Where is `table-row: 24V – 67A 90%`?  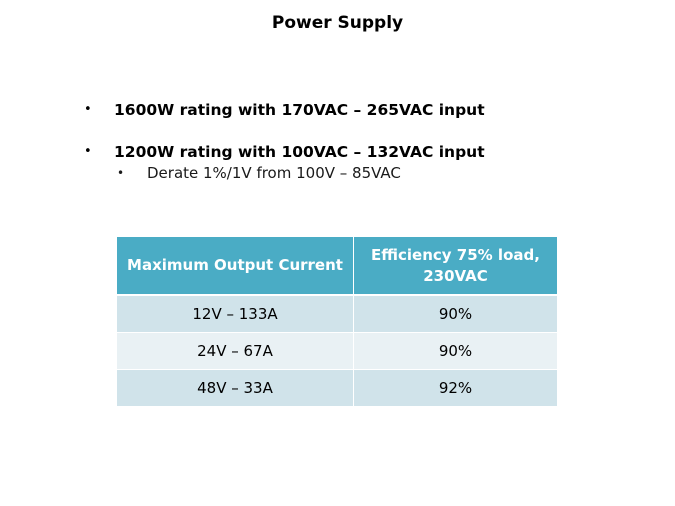
table-row: 24V – 67A 90% is located at coordinates (337, 351).